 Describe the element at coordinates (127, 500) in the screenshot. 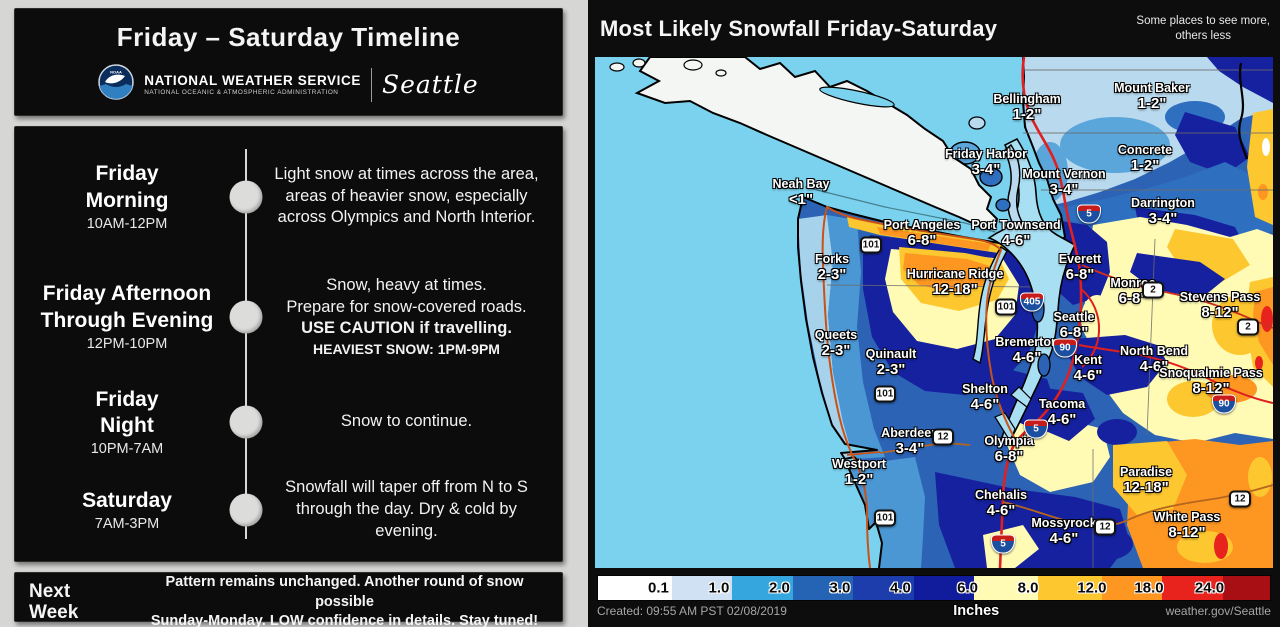

I see `timeline-period-title: Saturday` at that location.